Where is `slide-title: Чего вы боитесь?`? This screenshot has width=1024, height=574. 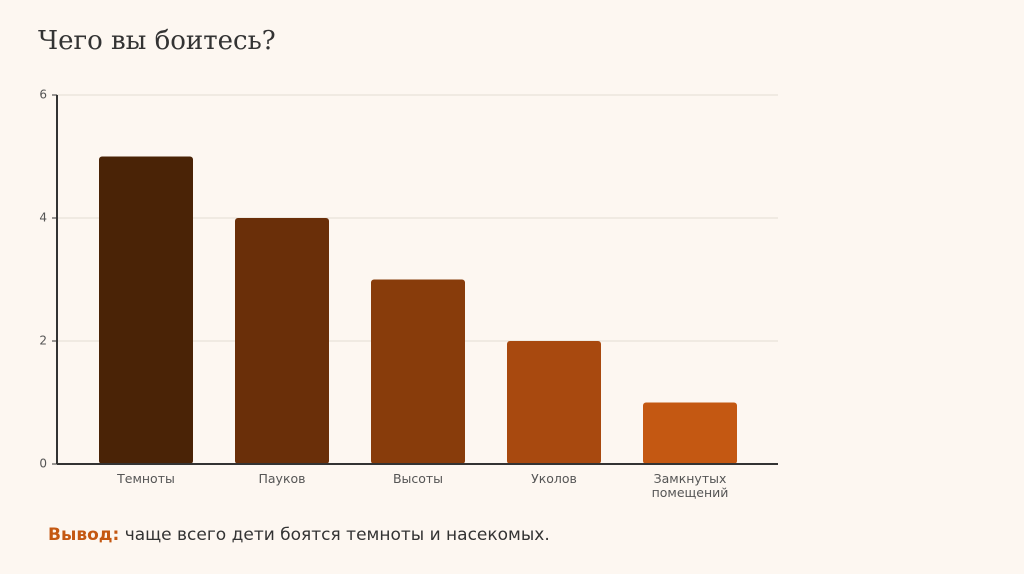 slide-title: Чего вы боитесь? is located at coordinates (157, 41).